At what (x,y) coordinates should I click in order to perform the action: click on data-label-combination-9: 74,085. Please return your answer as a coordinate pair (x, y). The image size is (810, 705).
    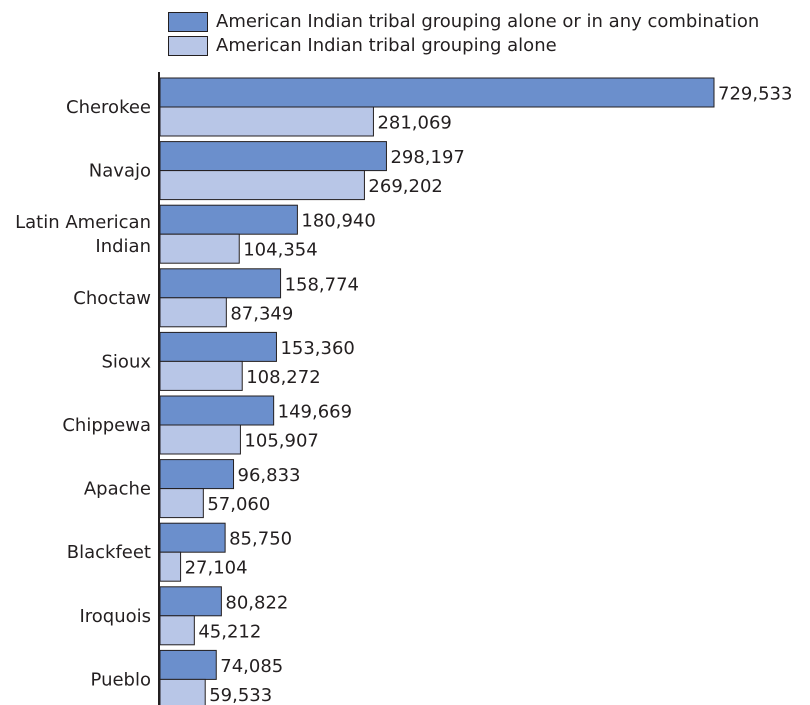
    Looking at the image, I should click on (251, 666).